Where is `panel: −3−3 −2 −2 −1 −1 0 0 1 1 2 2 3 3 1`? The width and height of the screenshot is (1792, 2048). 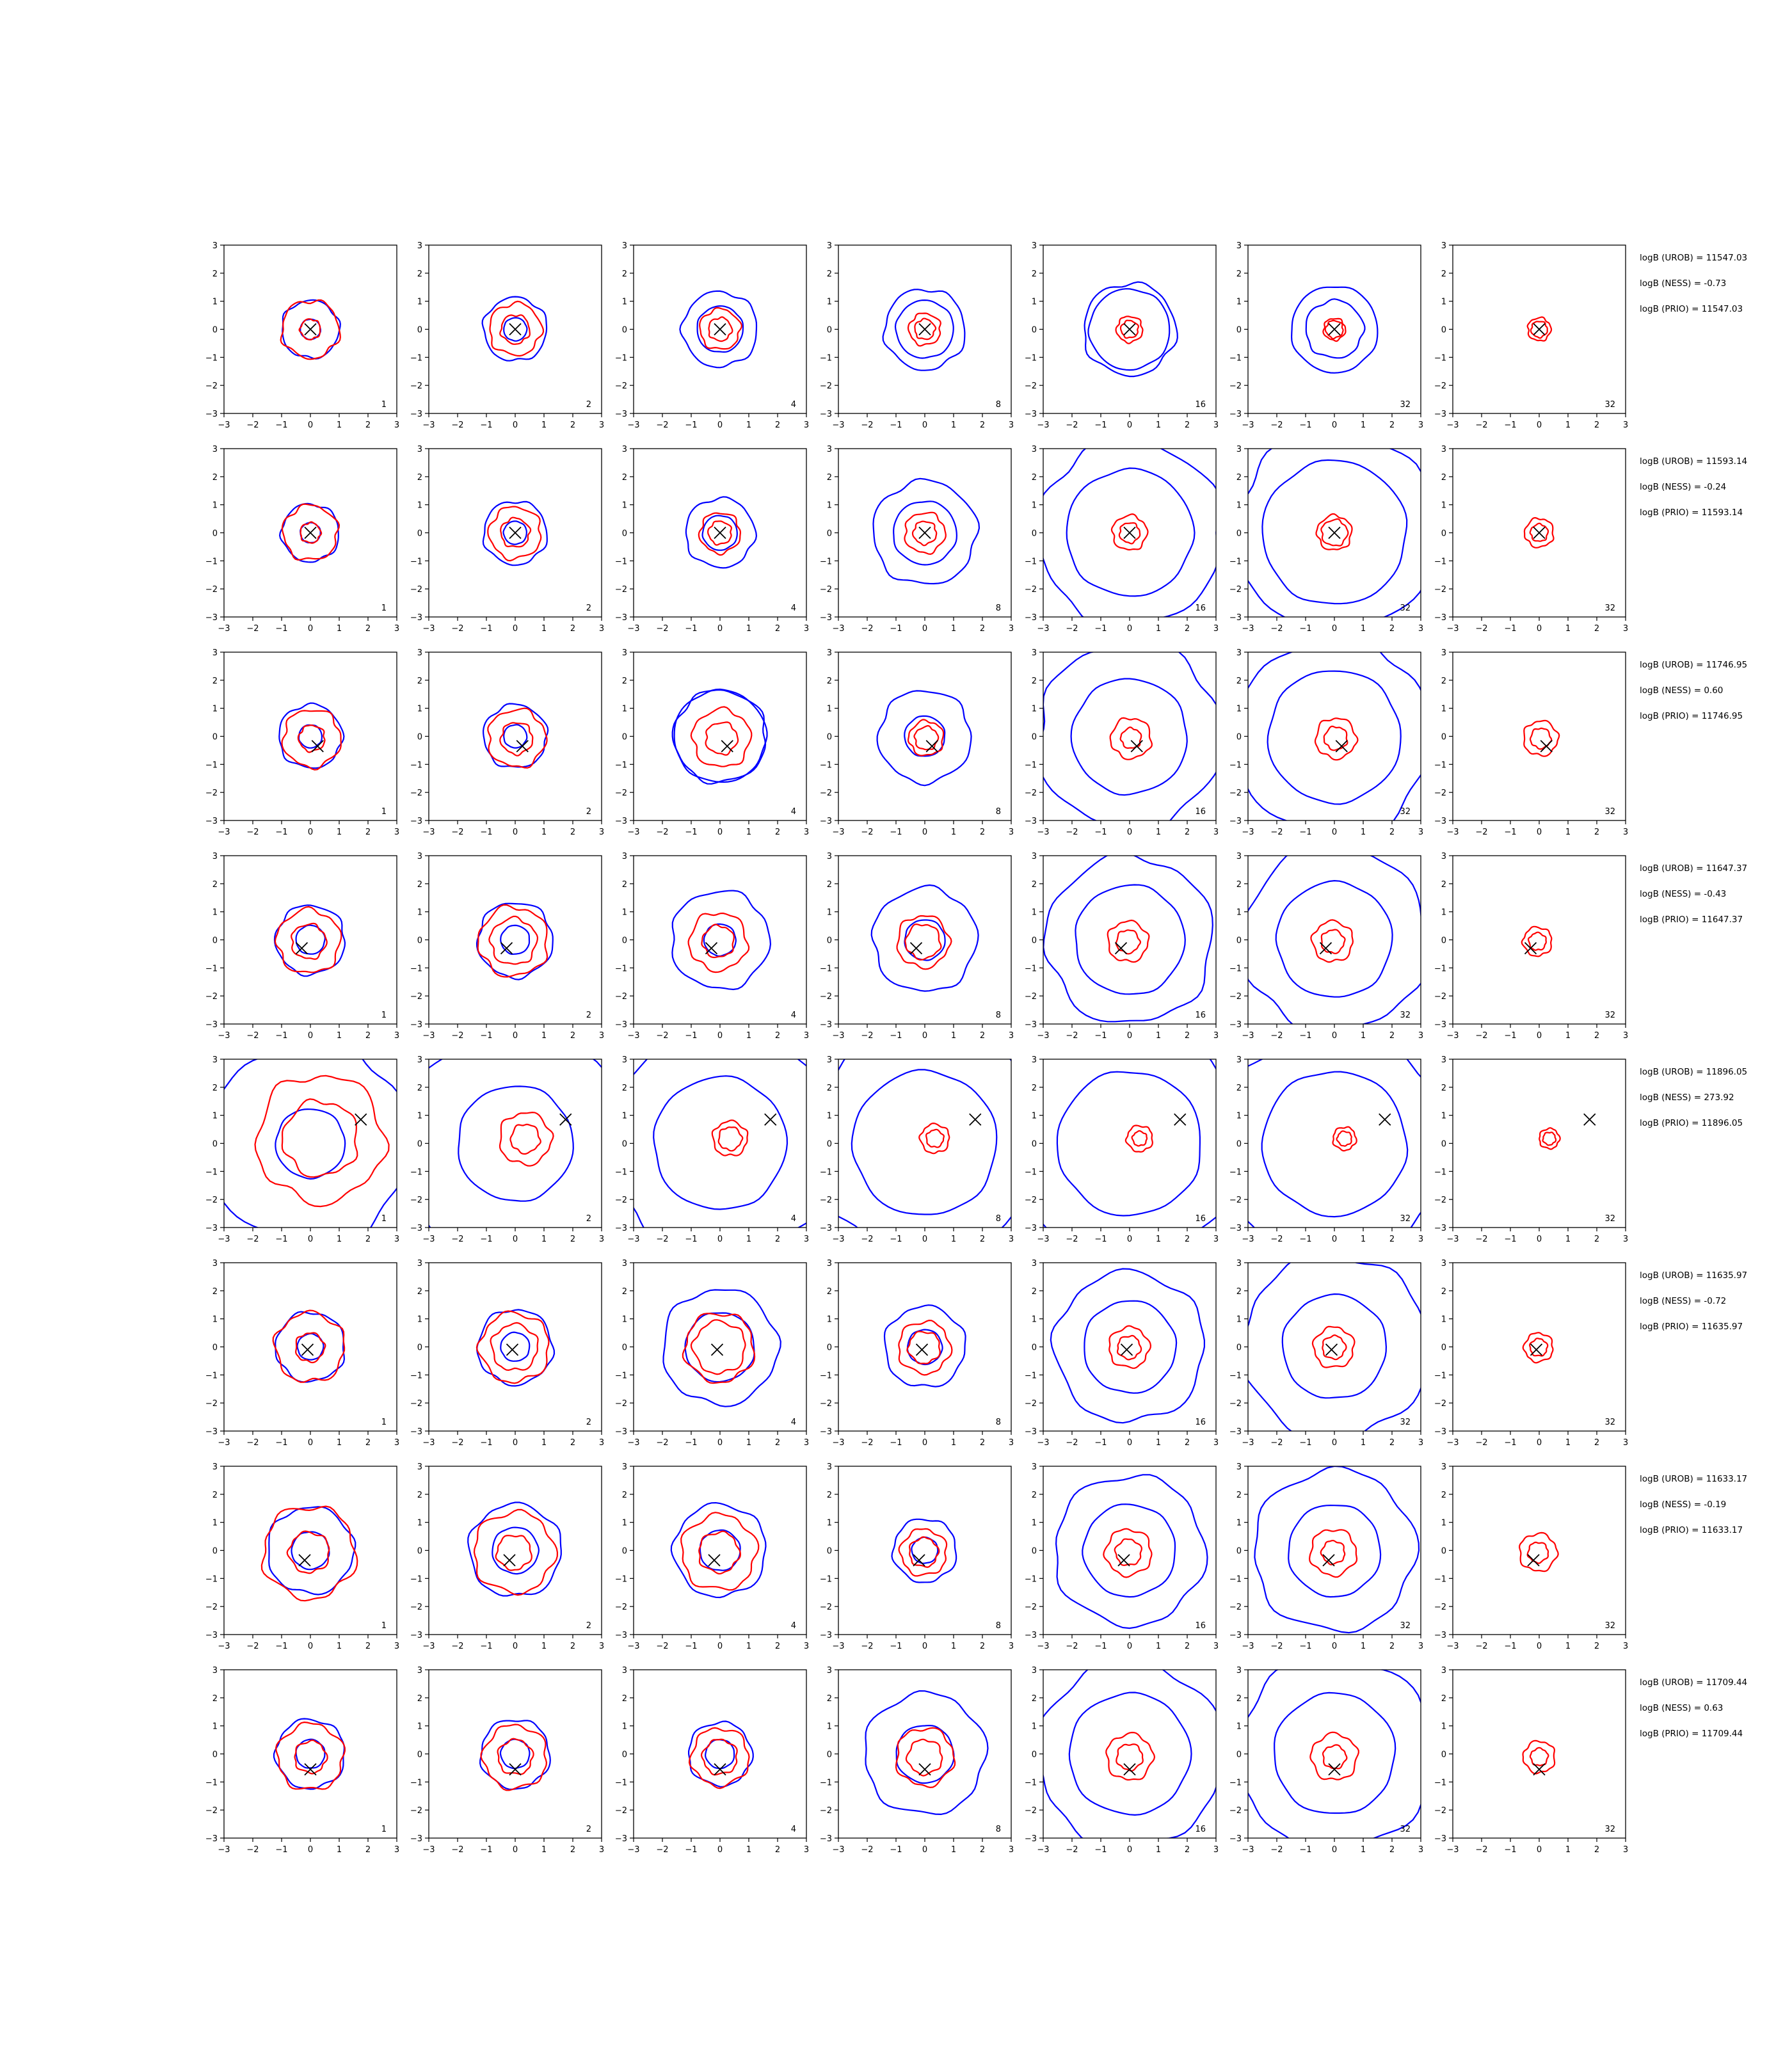 panel: −3−3 −2 −2 −1 −1 0 0 1 1 2 2 3 3 1 is located at coordinates (302, 539).